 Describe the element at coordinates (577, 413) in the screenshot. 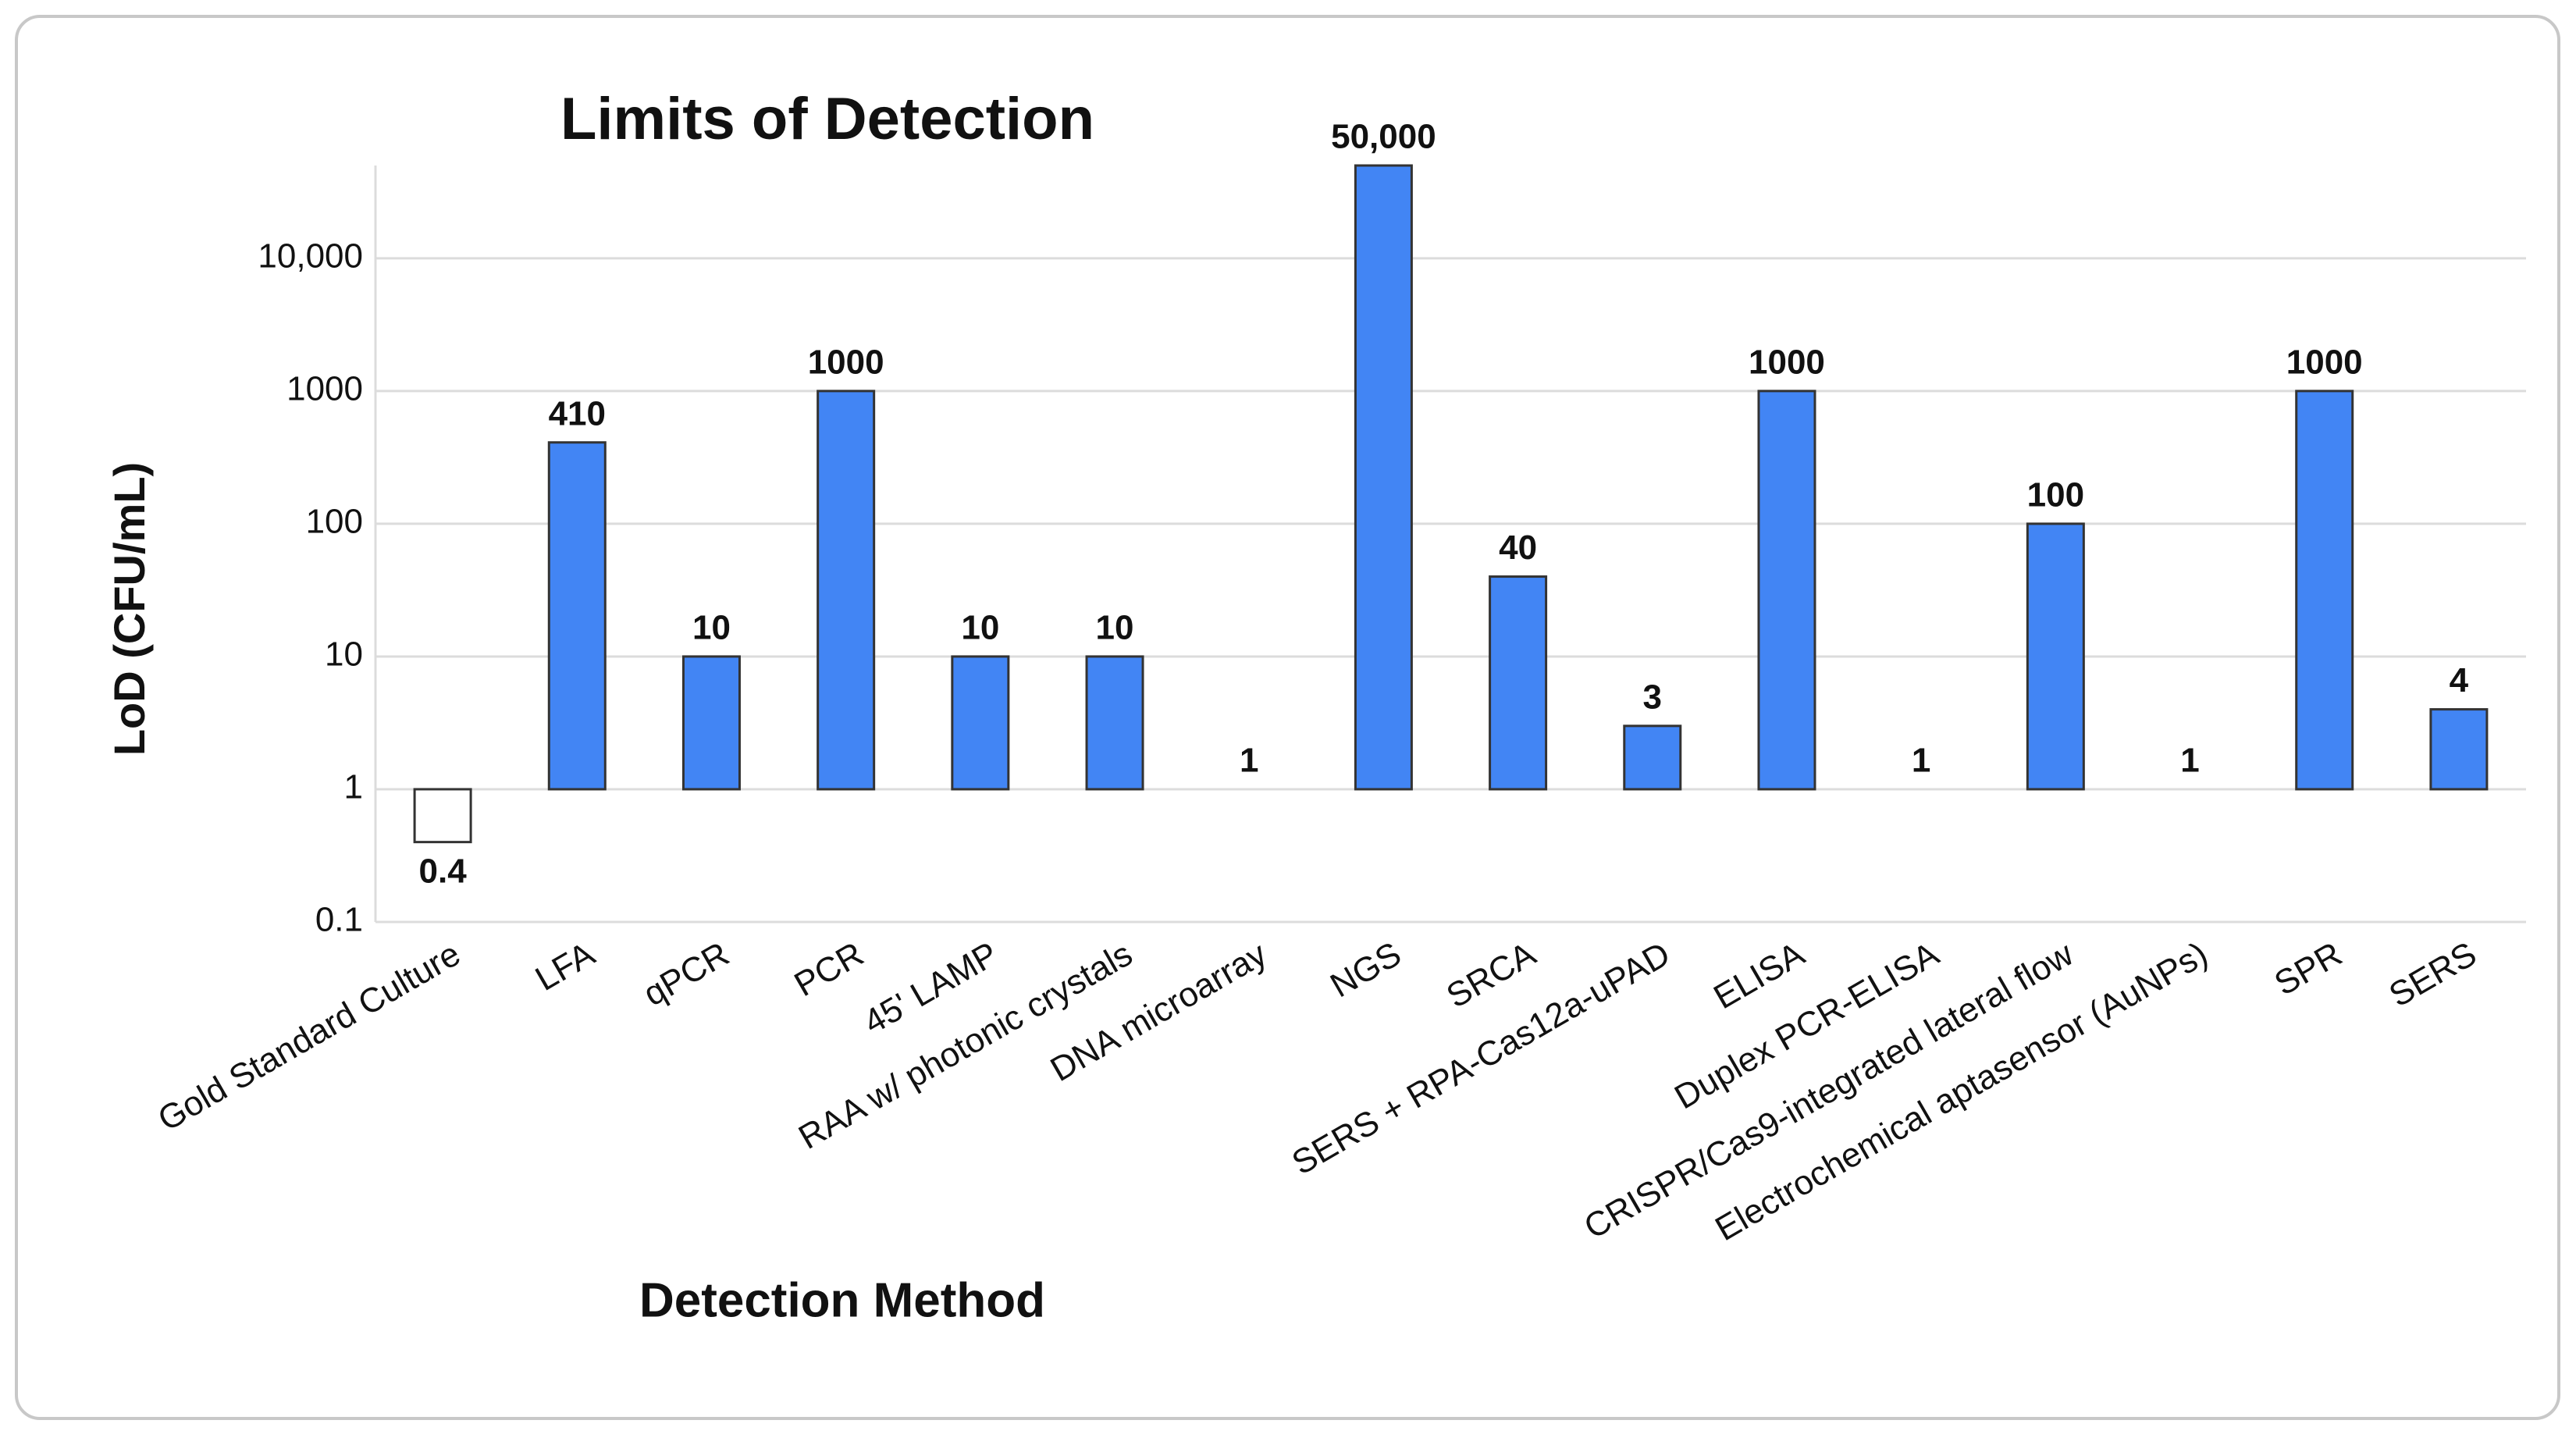

I see `value-label: 410` at that location.